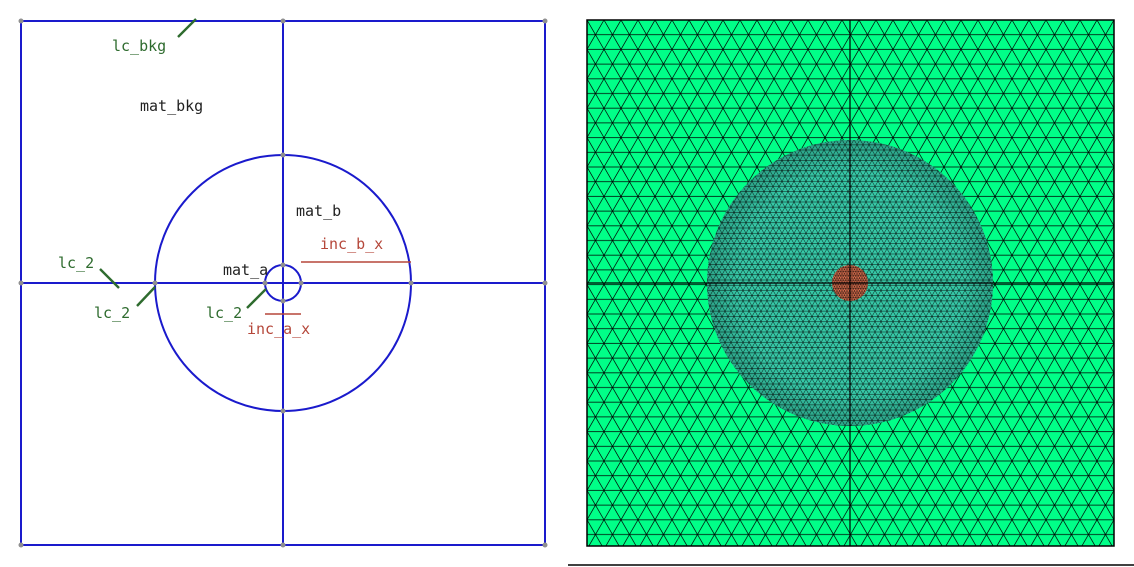  I want to click on lc-2-left-leader, so click(109, 278).